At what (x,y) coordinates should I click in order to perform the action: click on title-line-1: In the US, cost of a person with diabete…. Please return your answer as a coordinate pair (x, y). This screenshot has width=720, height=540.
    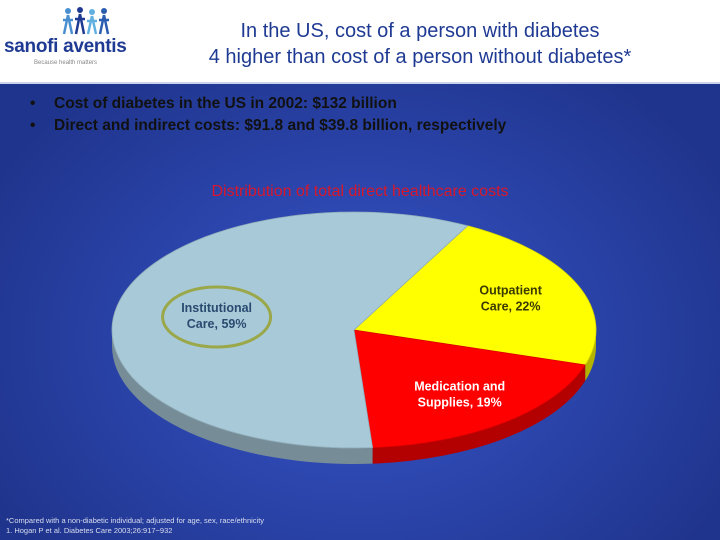
    Looking at the image, I should click on (420, 31).